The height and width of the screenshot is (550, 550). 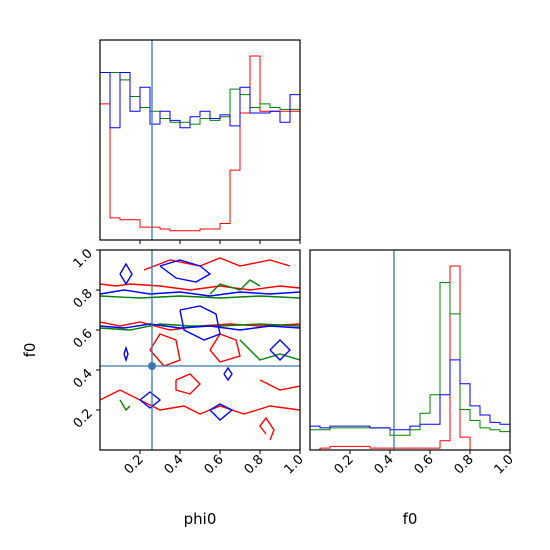 I want to click on phi0-histogram-panel, so click(x=200, y=141).